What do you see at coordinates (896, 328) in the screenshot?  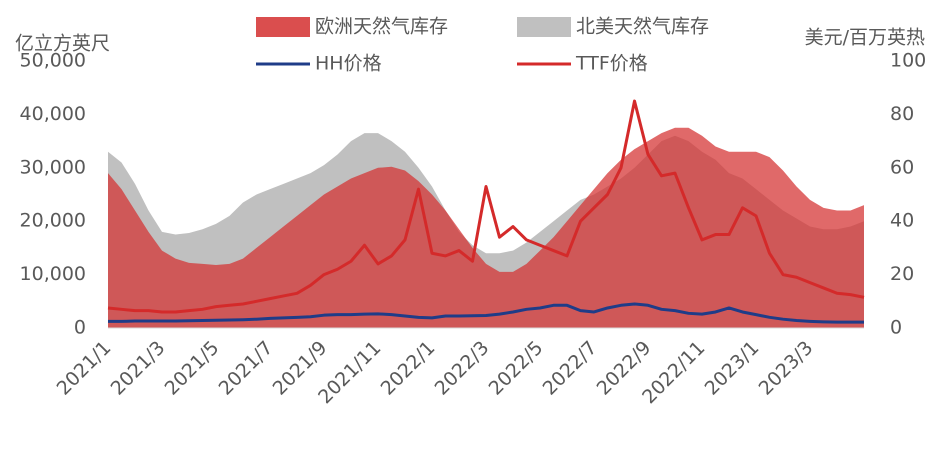 I see `y2-tick-label: 0` at bounding box center [896, 328].